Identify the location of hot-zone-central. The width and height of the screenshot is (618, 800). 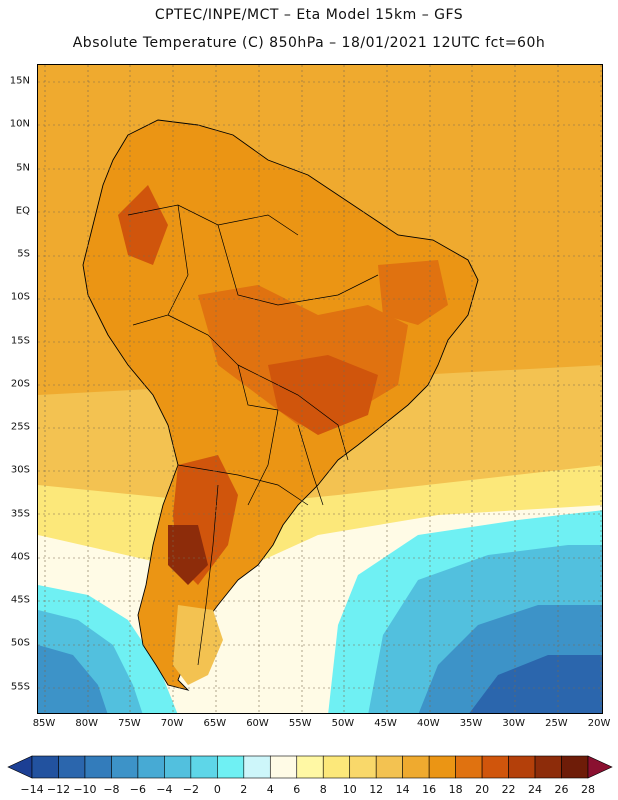
(323, 395).